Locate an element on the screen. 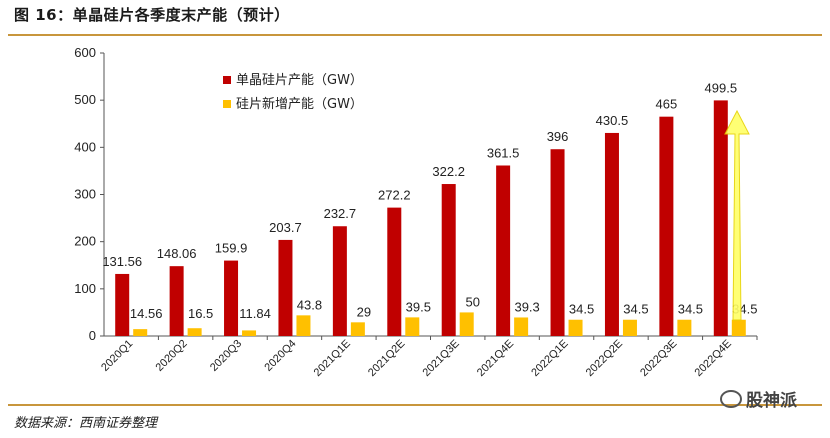  data-label-series1: 465 is located at coordinates (667, 104).